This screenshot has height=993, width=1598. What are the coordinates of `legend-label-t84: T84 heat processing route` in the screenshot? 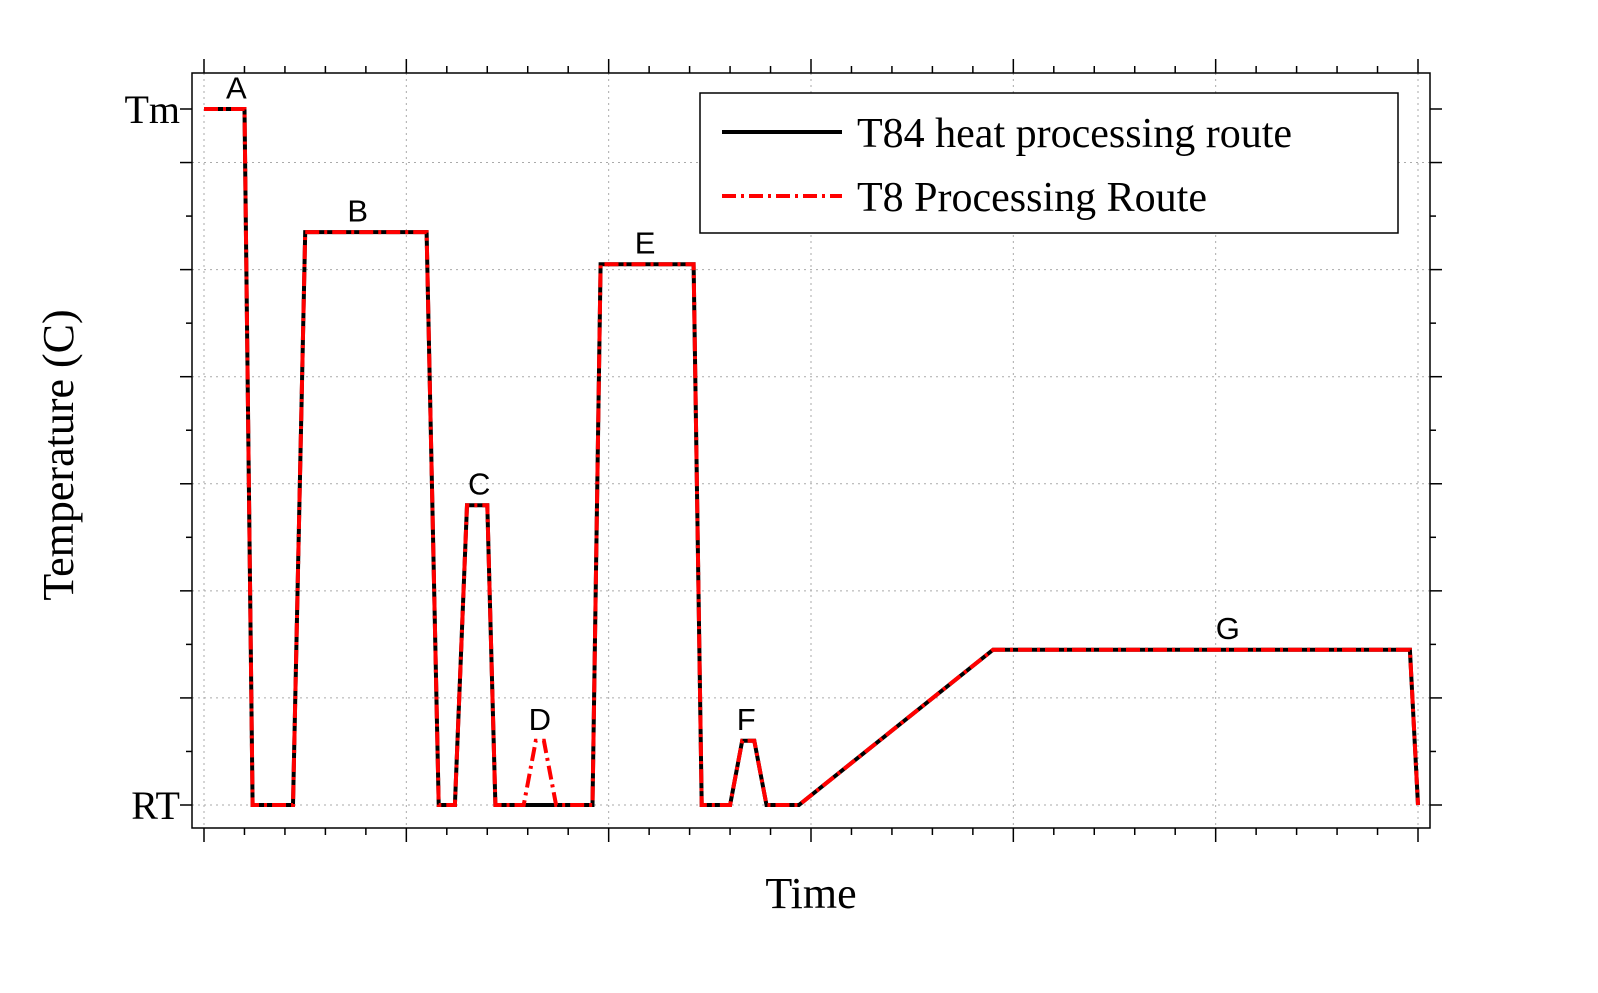 It's located at (1074, 134).